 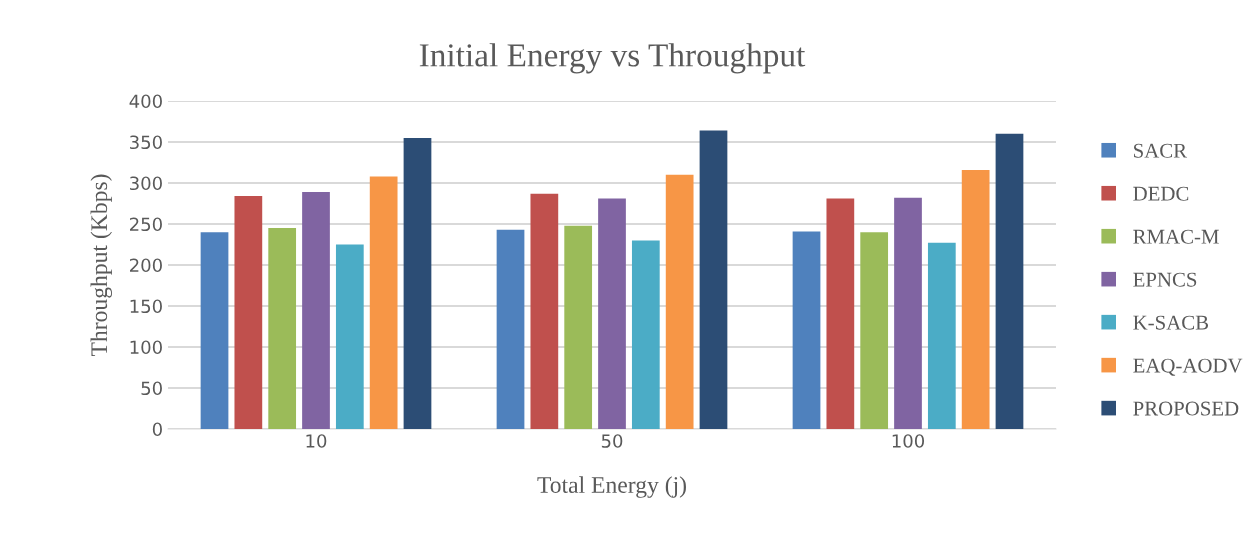 What do you see at coordinates (146, 183) in the screenshot?
I see `y-tick-label: 300` at bounding box center [146, 183].